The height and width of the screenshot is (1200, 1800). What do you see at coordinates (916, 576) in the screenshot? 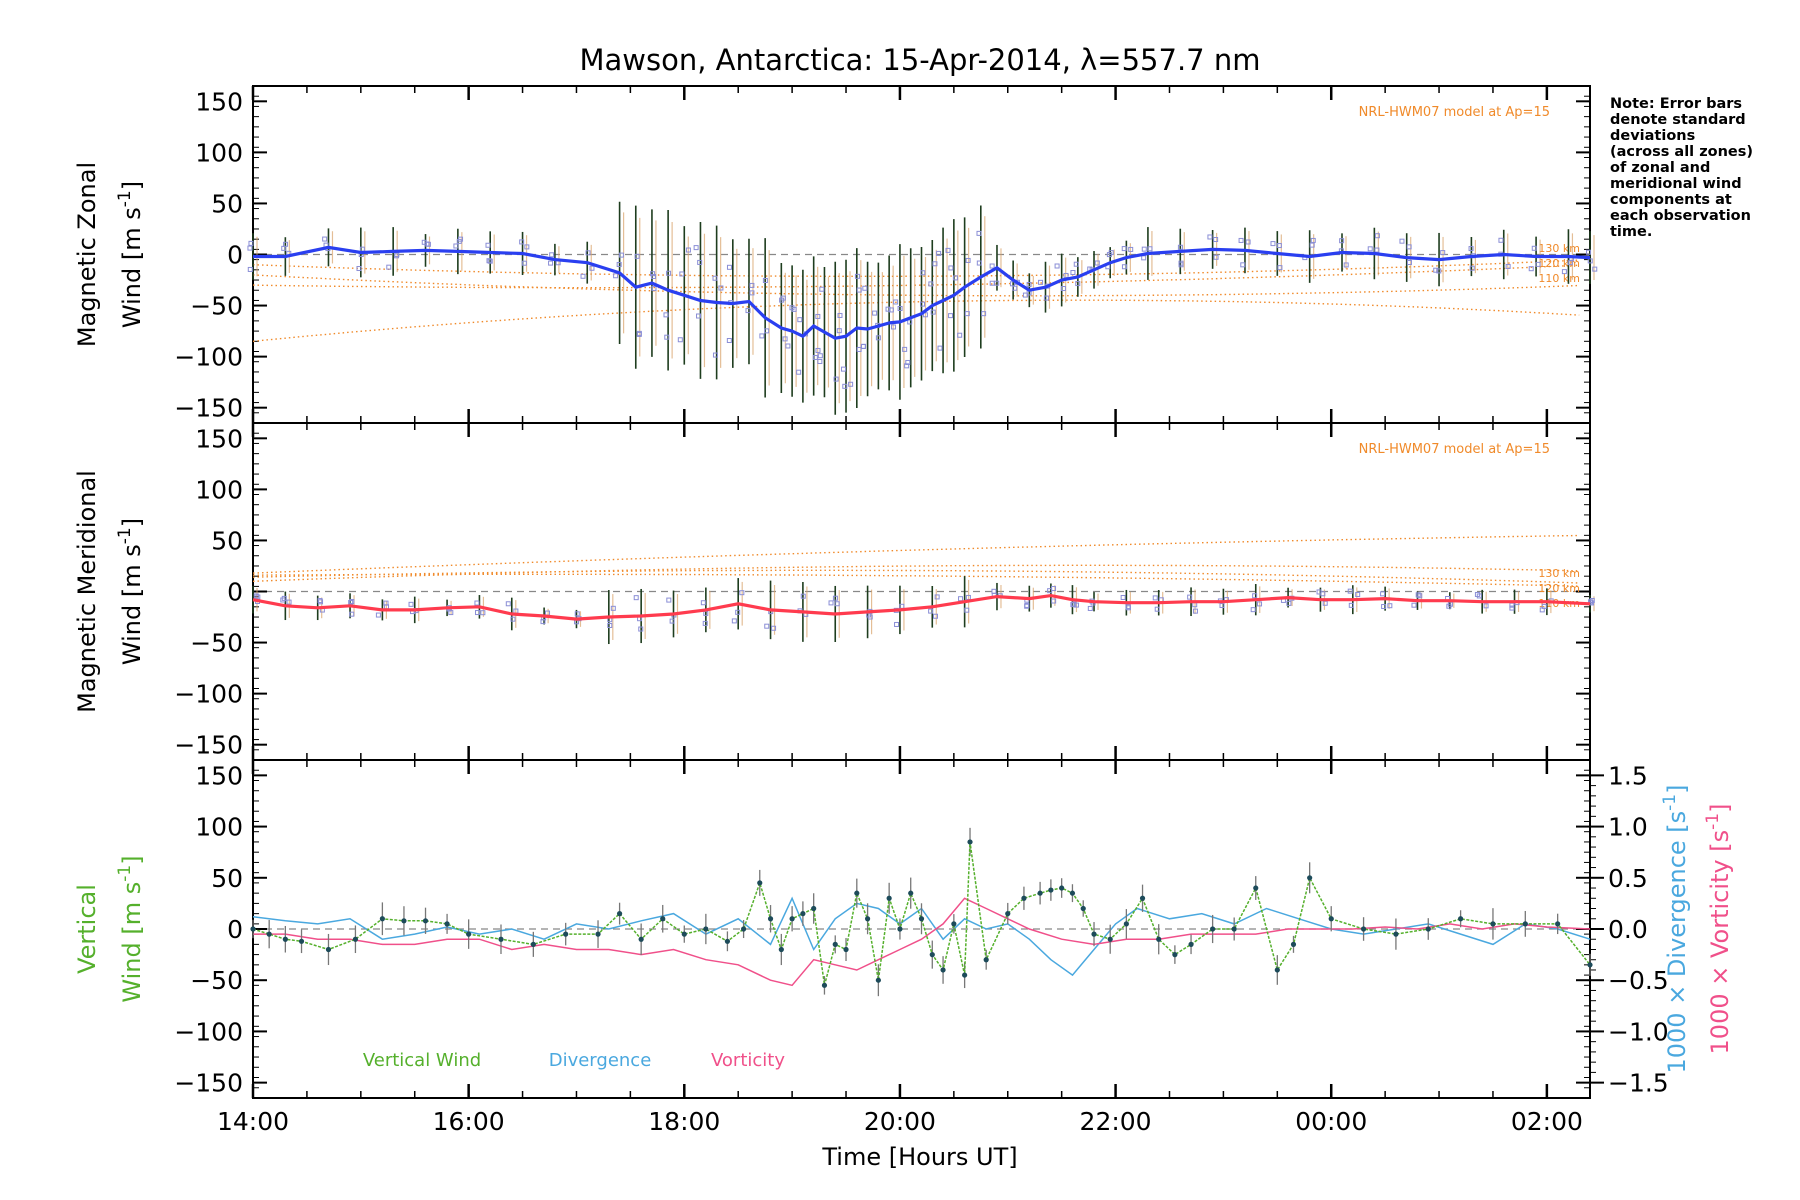
I see `model-curve` at bounding box center [916, 576].